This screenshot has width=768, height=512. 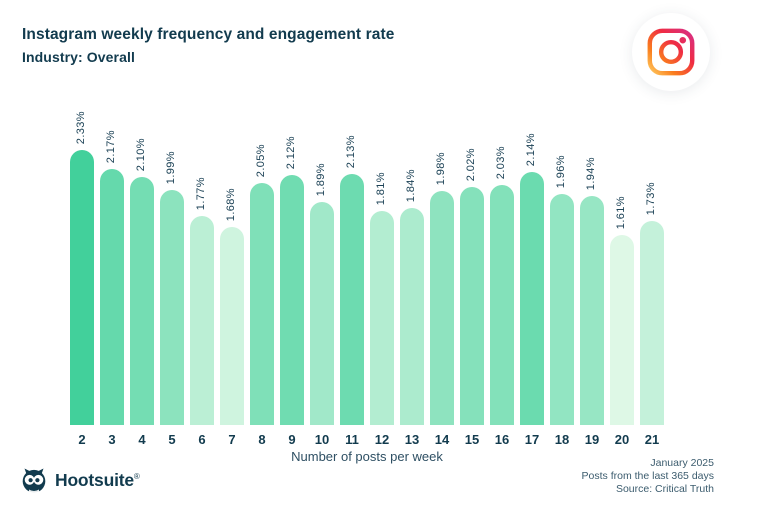 I want to click on bar-value-label: 1.94%, so click(x=591, y=173).